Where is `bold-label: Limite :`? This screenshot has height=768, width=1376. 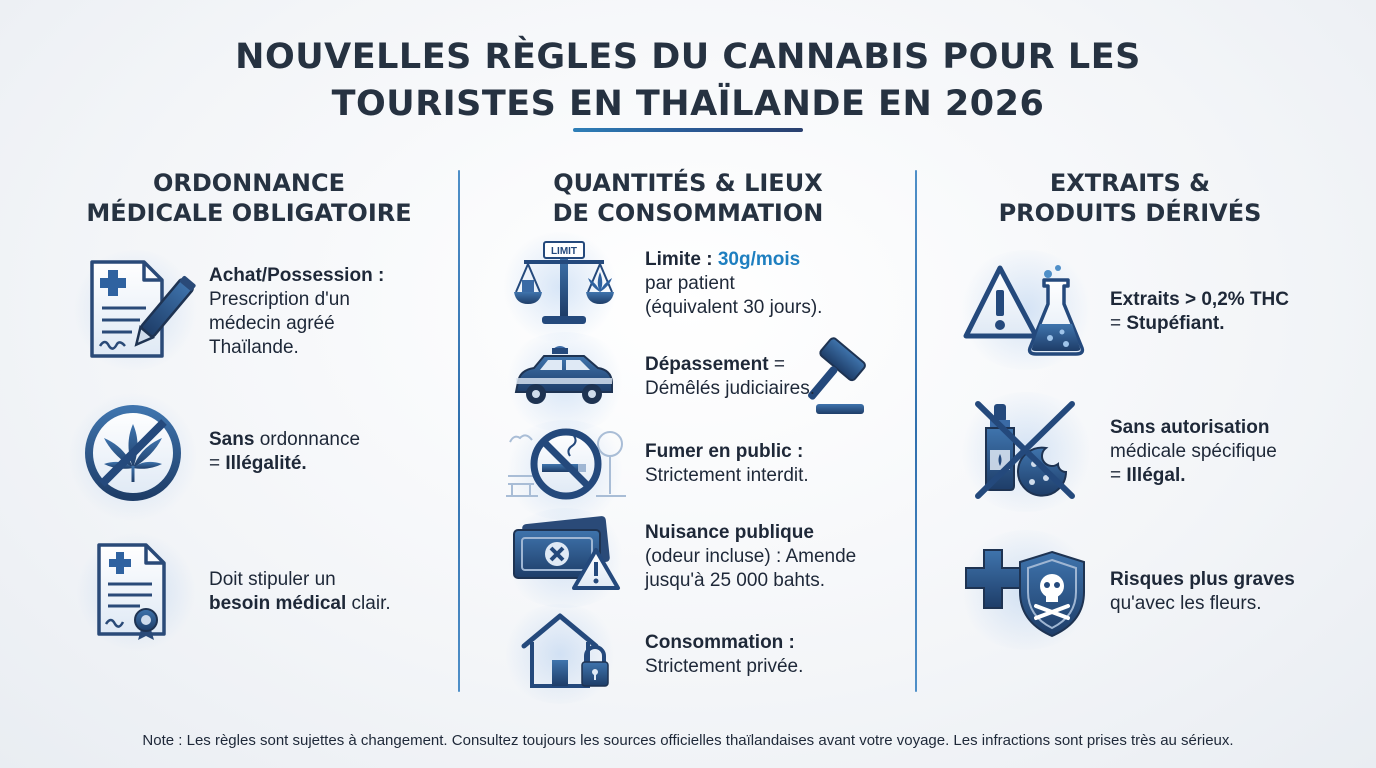
bold-label: Limite : is located at coordinates (681, 259).